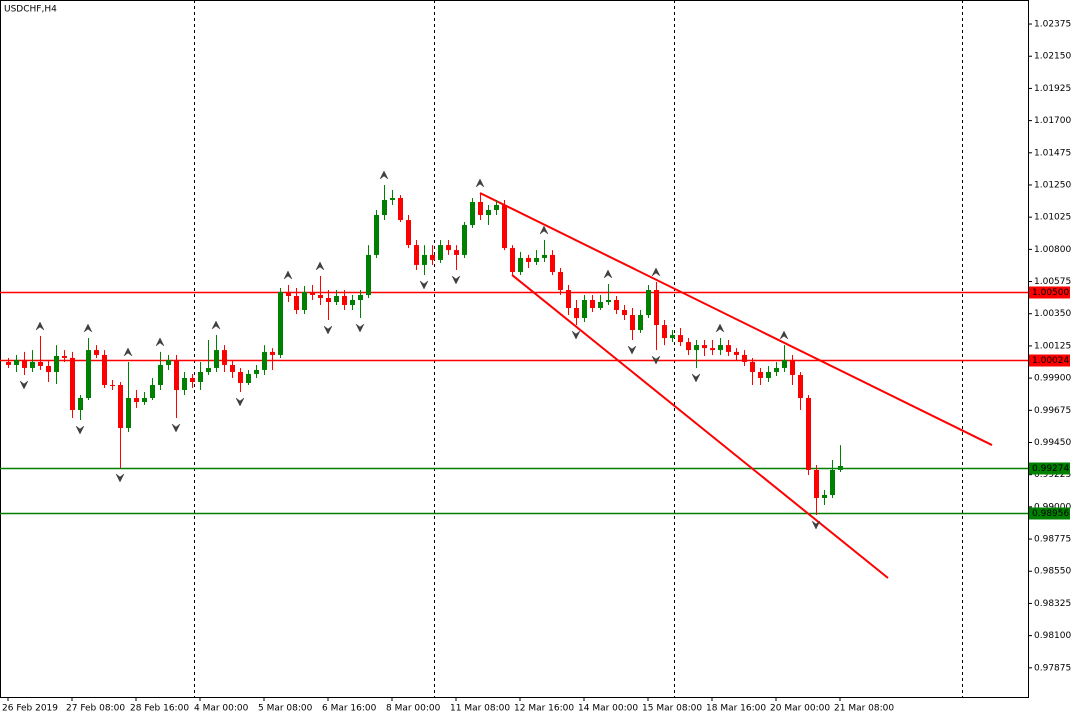  What do you see at coordinates (1052, 507) in the screenshot?
I see `y-tick-label: 0.99000` at bounding box center [1052, 507].